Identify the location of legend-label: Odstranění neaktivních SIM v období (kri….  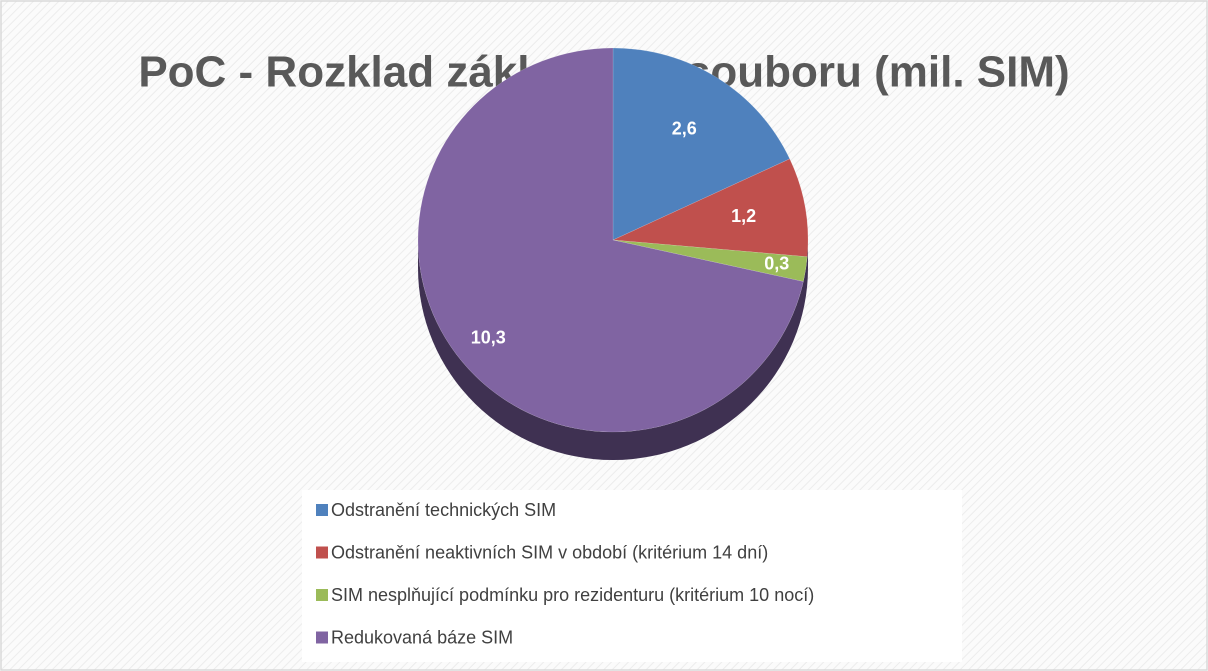
(549, 552).